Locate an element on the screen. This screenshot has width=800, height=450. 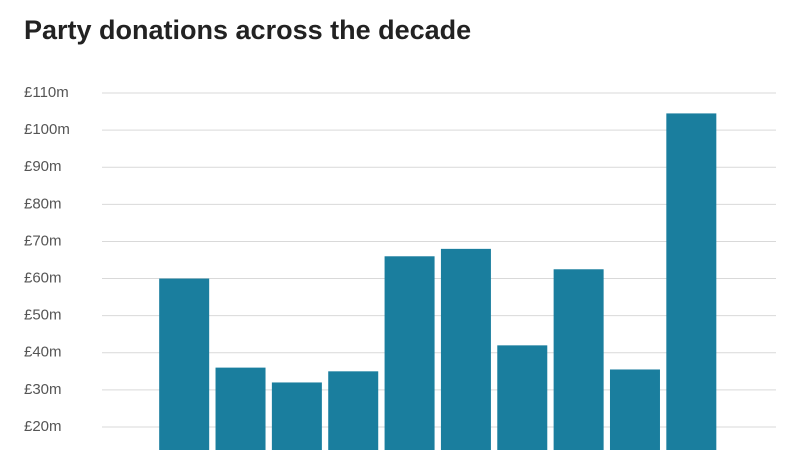
chart-title: Party donations across the decade is located at coordinates (247, 30).